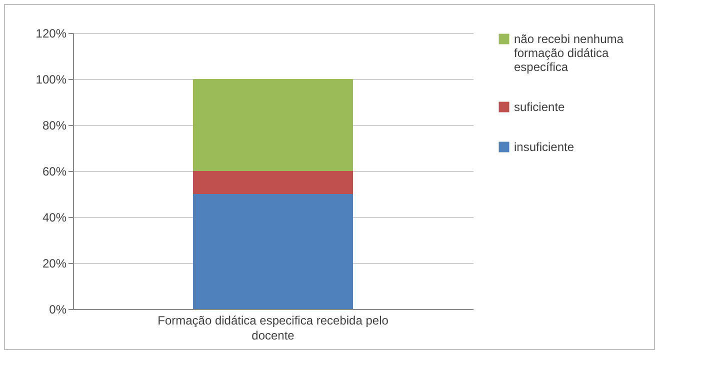 This screenshot has width=725, height=378. Describe the element at coordinates (273, 328) in the screenshot. I see `x-tick-label: Formação didática especifica recebida pelo docente` at that location.